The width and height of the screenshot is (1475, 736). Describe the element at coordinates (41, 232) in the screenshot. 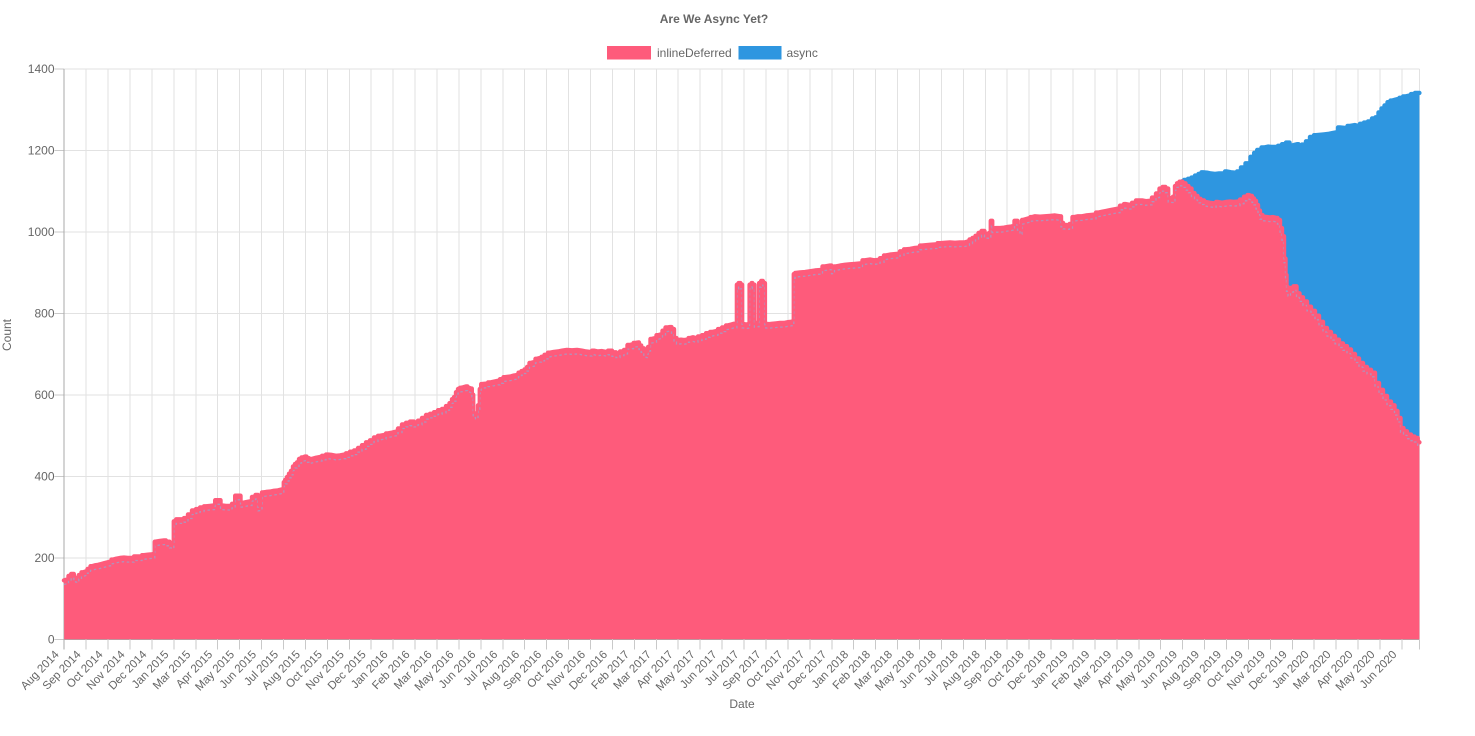

I see `svg-text: 1000` at that location.